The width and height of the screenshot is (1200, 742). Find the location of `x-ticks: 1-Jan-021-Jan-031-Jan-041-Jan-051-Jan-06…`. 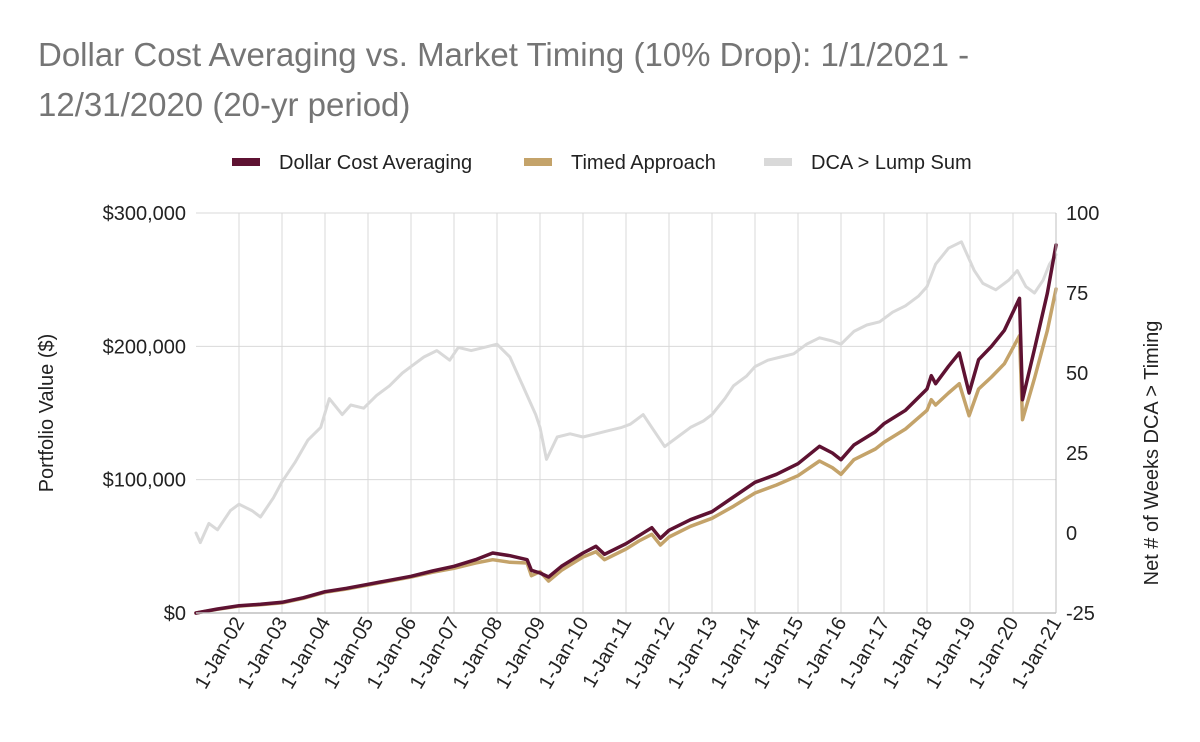

x-ticks: 1-Jan-021-Jan-031-Jan-041-Jan-051-Jan-06… is located at coordinates (629, 653).